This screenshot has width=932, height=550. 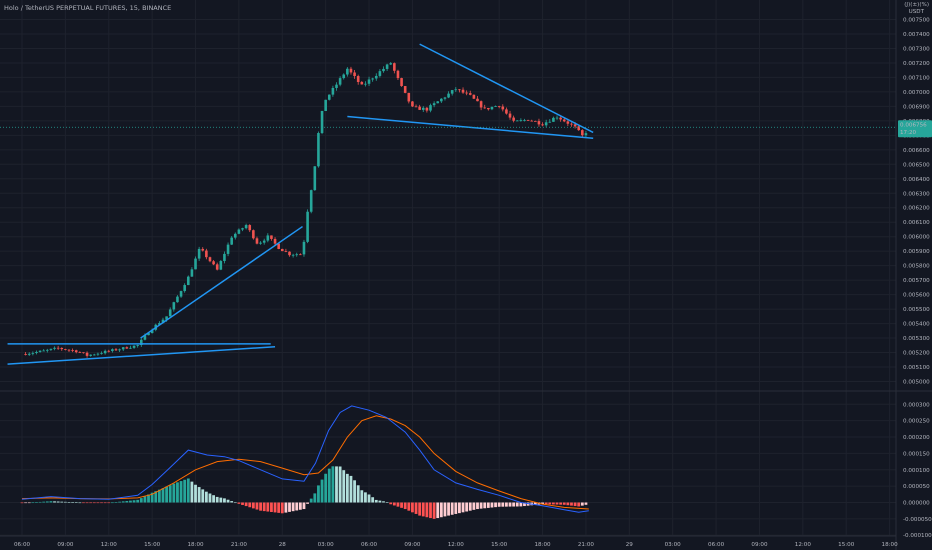 What do you see at coordinates (916, 405) in the screenshot?
I see `macd-tick-label: 0.000300` at bounding box center [916, 405].